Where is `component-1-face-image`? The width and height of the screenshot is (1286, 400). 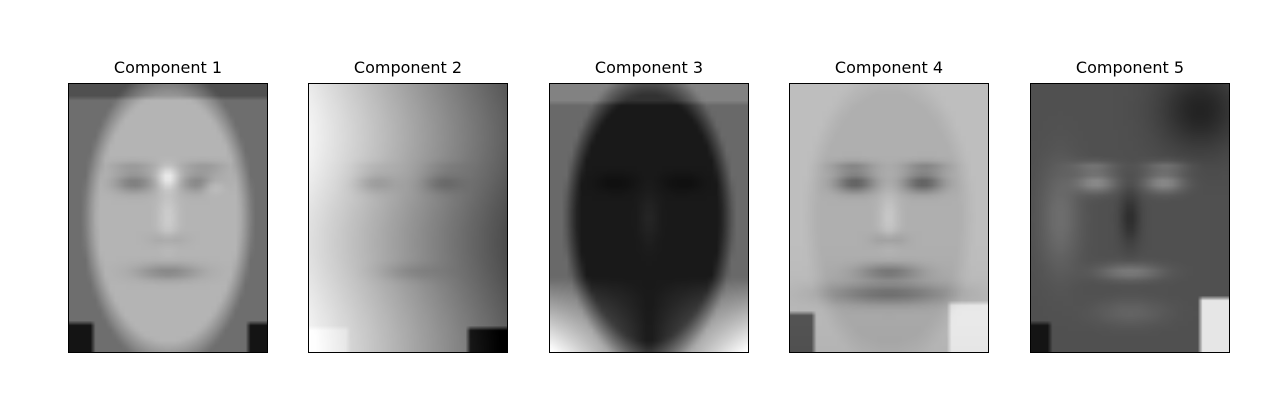
component-1-face-image is located at coordinates (168, 218).